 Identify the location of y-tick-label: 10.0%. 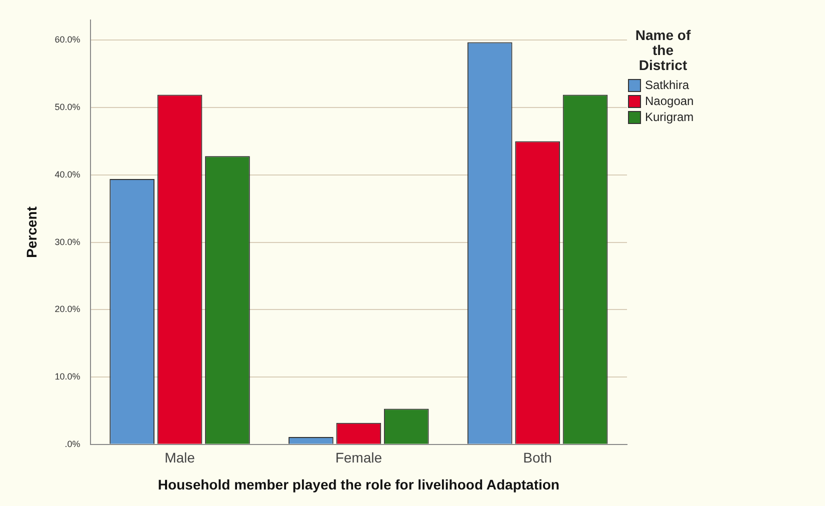
(67, 377).